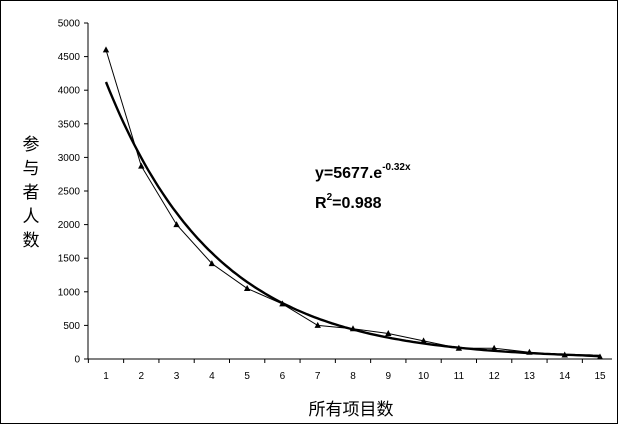 This screenshot has width=620, height=426. Describe the element at coordinates (353, 376) in the screenshot. I see `x-tick-label: 8` at that location.